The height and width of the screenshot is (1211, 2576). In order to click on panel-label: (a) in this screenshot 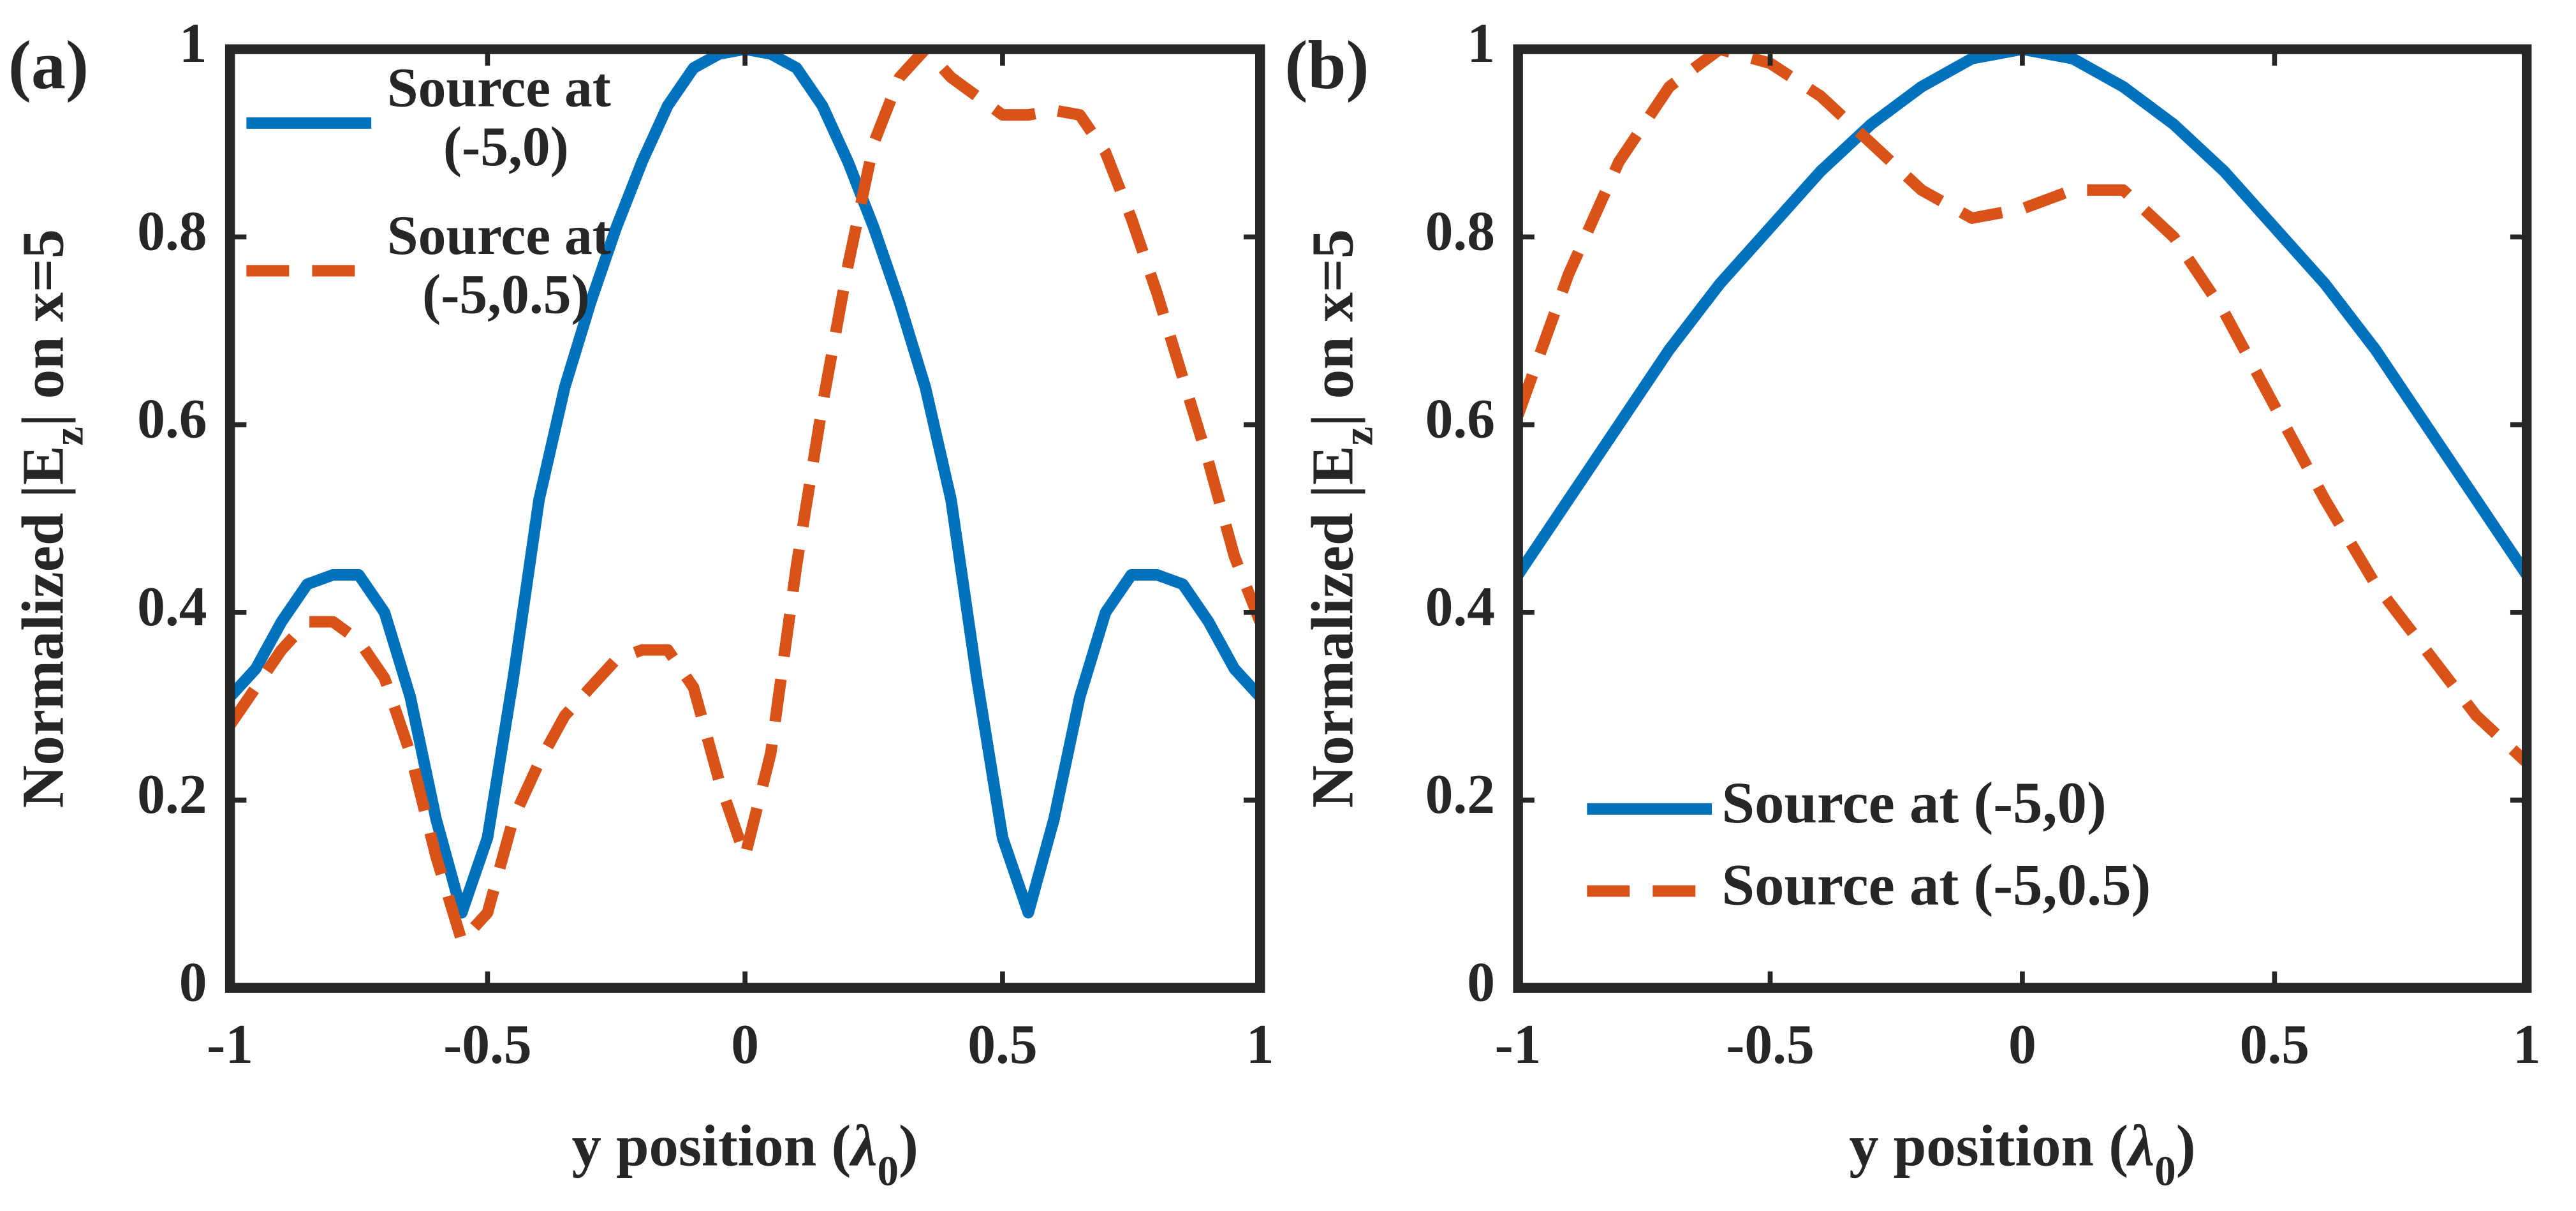, I will do `click(48, 65)`.